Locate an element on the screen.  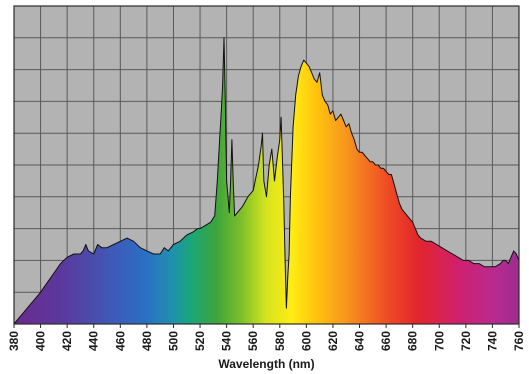
x-tick-label: 500 is located at coordinates (173, 341).